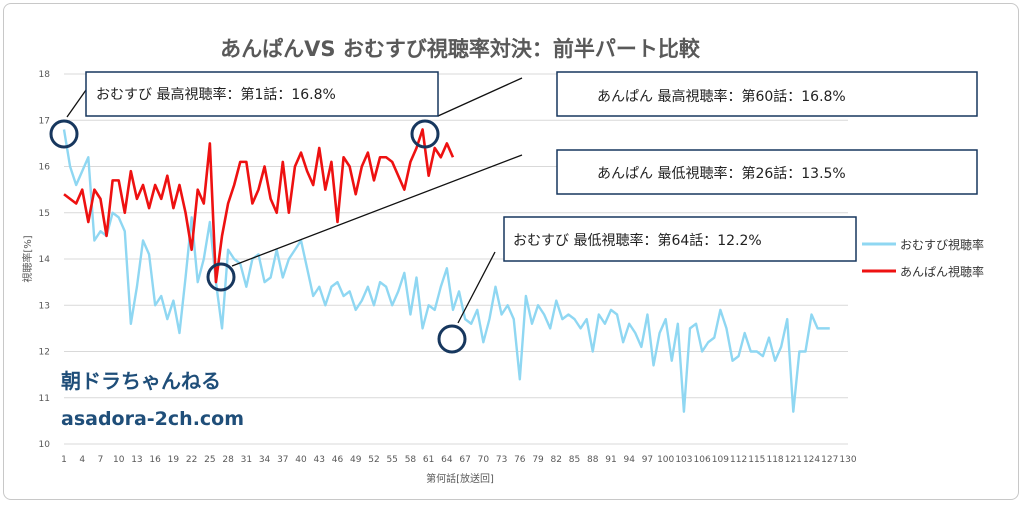 The image size is (1024, 505). Describe the element at coordinates (476, 287) in the screenshot. I see `leader-line-omusubi-min` at that location.